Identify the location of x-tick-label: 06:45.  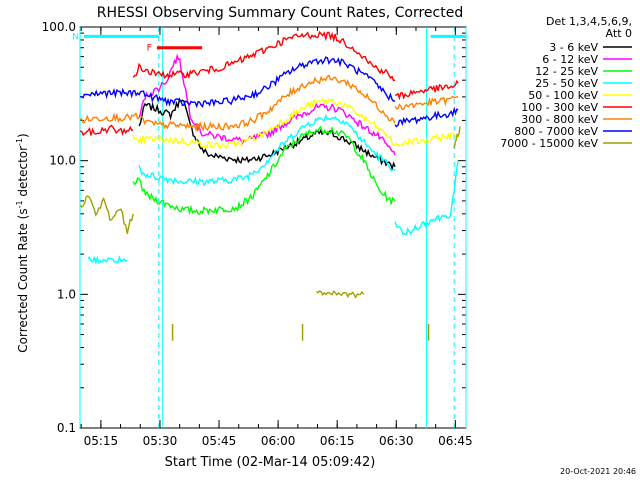
(455, 441).